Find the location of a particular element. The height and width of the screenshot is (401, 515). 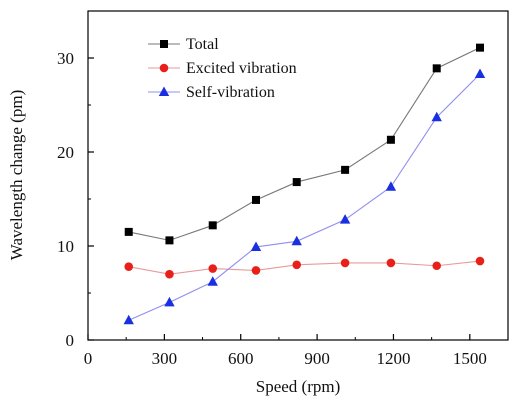

x-tick-label: 1200 is located at coordinates (393, 358).